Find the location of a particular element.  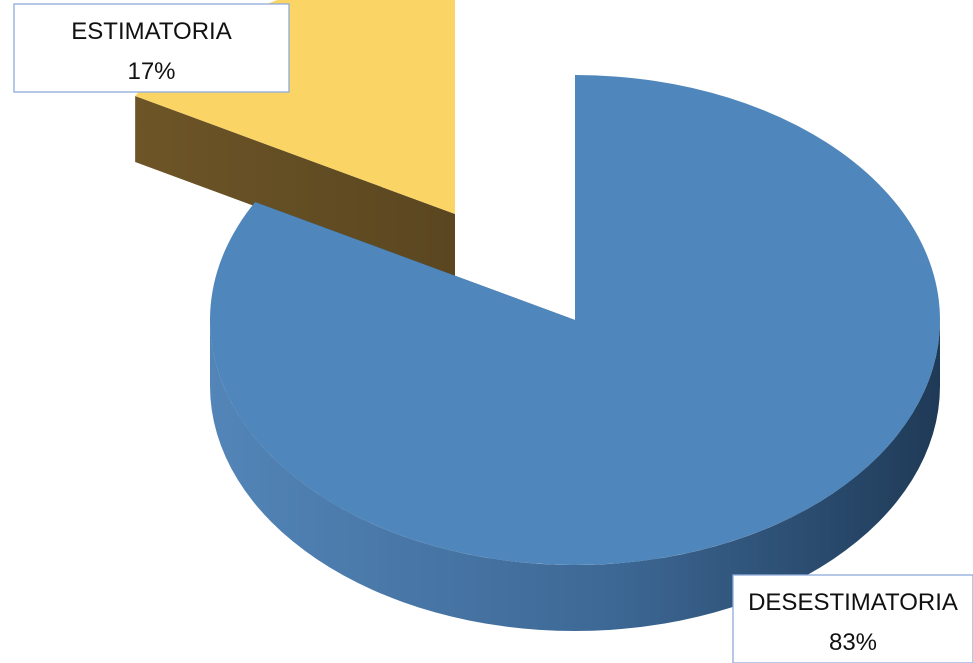

data-label-category: DESESTIMATORIA is located at coordinates (853, 602).